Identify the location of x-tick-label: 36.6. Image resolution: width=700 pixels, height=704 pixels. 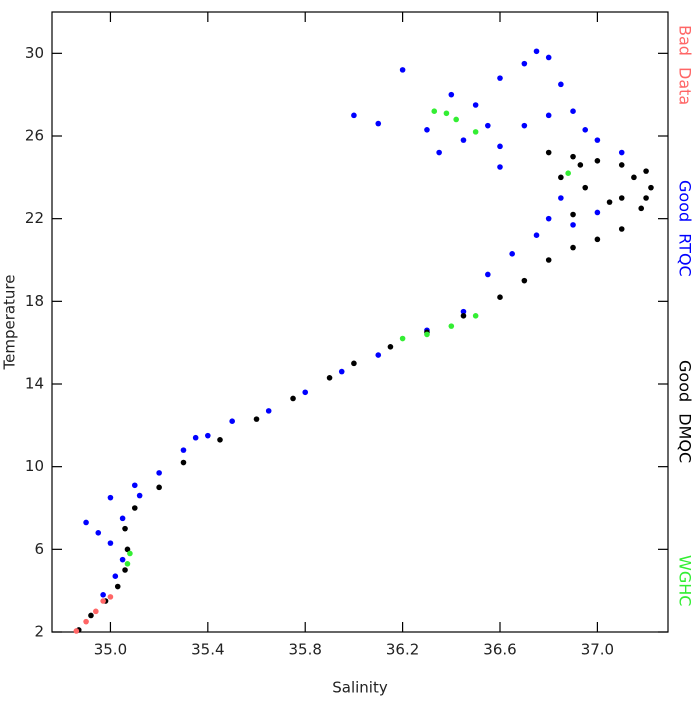
(499, 650).